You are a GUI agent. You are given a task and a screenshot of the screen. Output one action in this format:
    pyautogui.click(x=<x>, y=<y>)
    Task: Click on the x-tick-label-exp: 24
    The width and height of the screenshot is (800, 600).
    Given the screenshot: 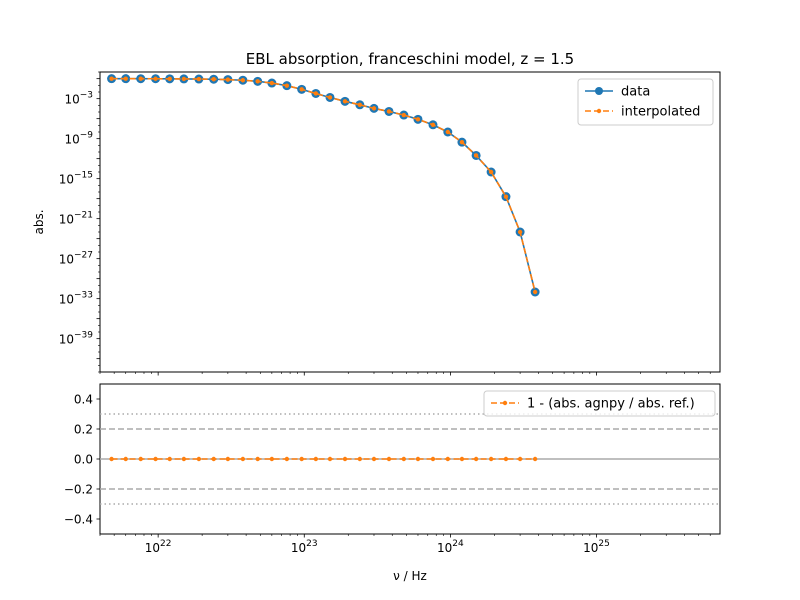 What is the action you would take?
    pyautogui.click(x=458, y=544)
    